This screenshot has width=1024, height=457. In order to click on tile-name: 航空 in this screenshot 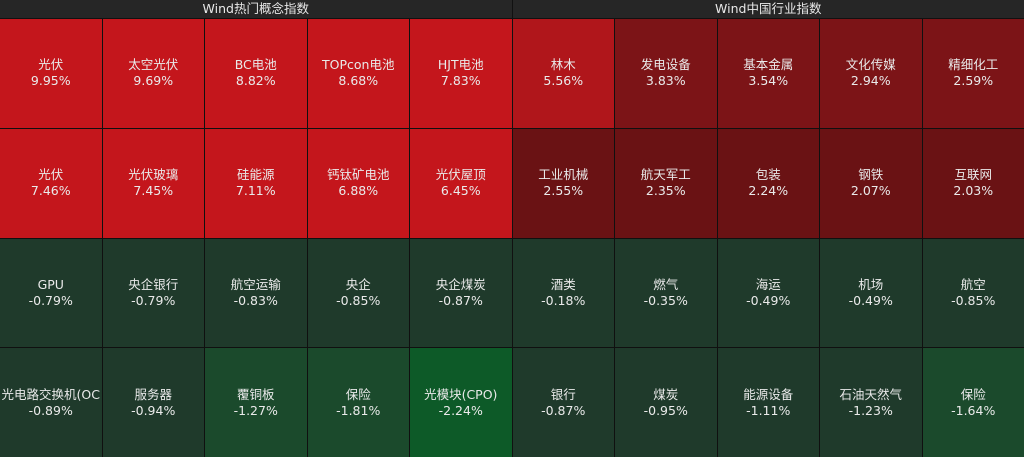, I will do `click(973, 284)`.